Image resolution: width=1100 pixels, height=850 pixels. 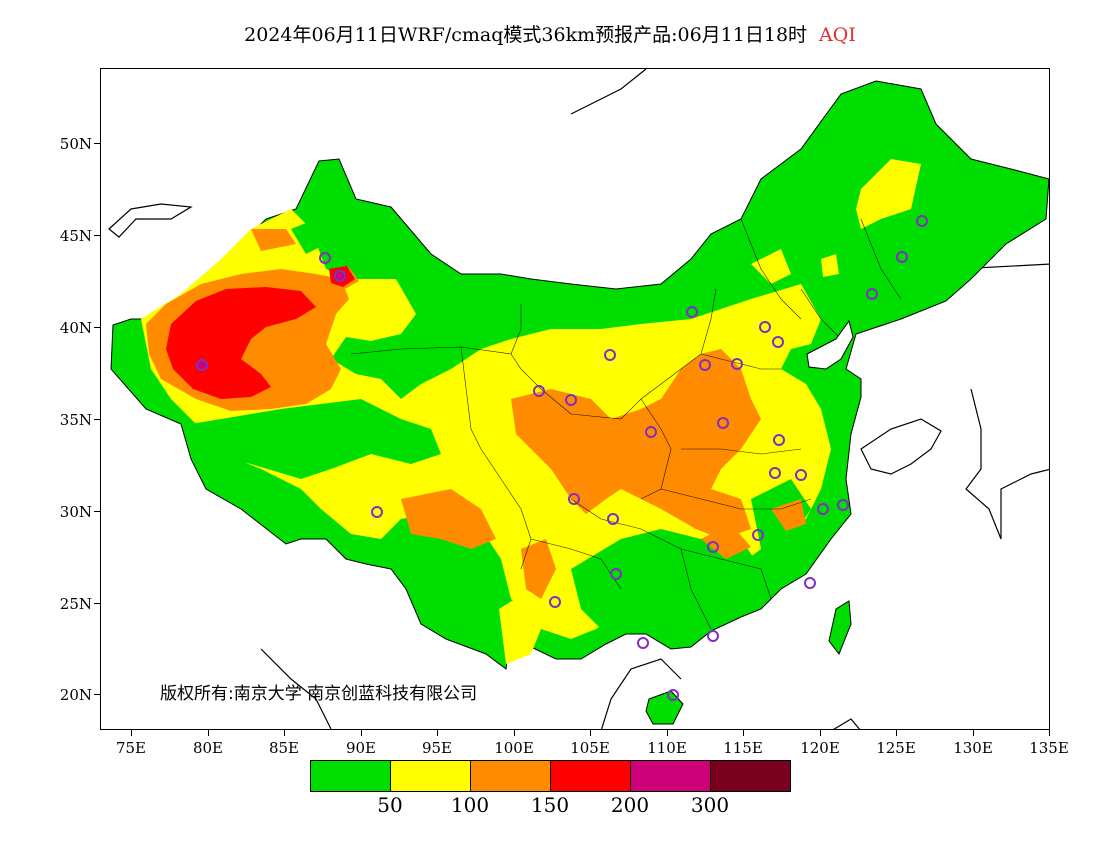 What do you see at coordinates (820, 748) in the screenshot?
I see `x-tick-label: 120E` at bounding box center [820, 748].